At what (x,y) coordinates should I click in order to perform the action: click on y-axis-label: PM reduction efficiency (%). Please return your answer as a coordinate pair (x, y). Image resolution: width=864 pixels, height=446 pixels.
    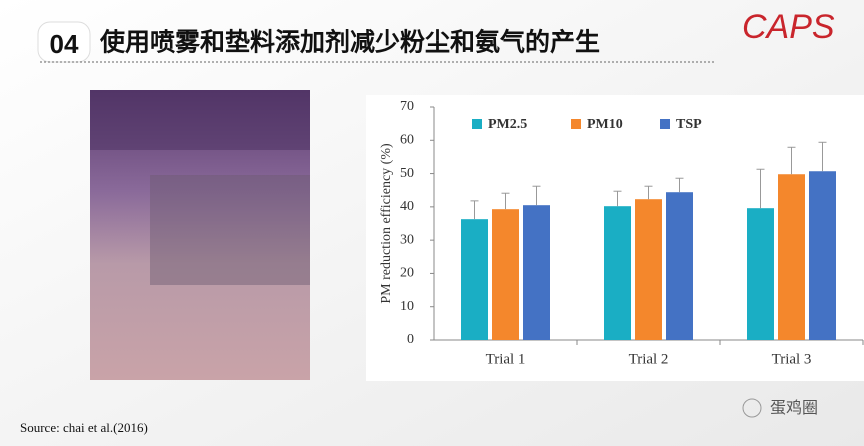
    Looking at the image, I should click on (386, 223).